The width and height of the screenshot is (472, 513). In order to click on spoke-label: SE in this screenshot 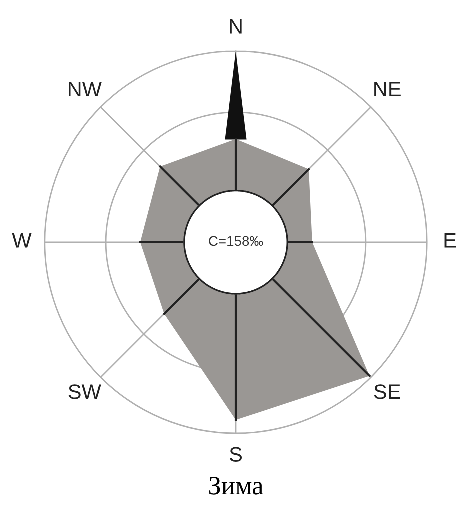, I will do `click(387, 392)`.